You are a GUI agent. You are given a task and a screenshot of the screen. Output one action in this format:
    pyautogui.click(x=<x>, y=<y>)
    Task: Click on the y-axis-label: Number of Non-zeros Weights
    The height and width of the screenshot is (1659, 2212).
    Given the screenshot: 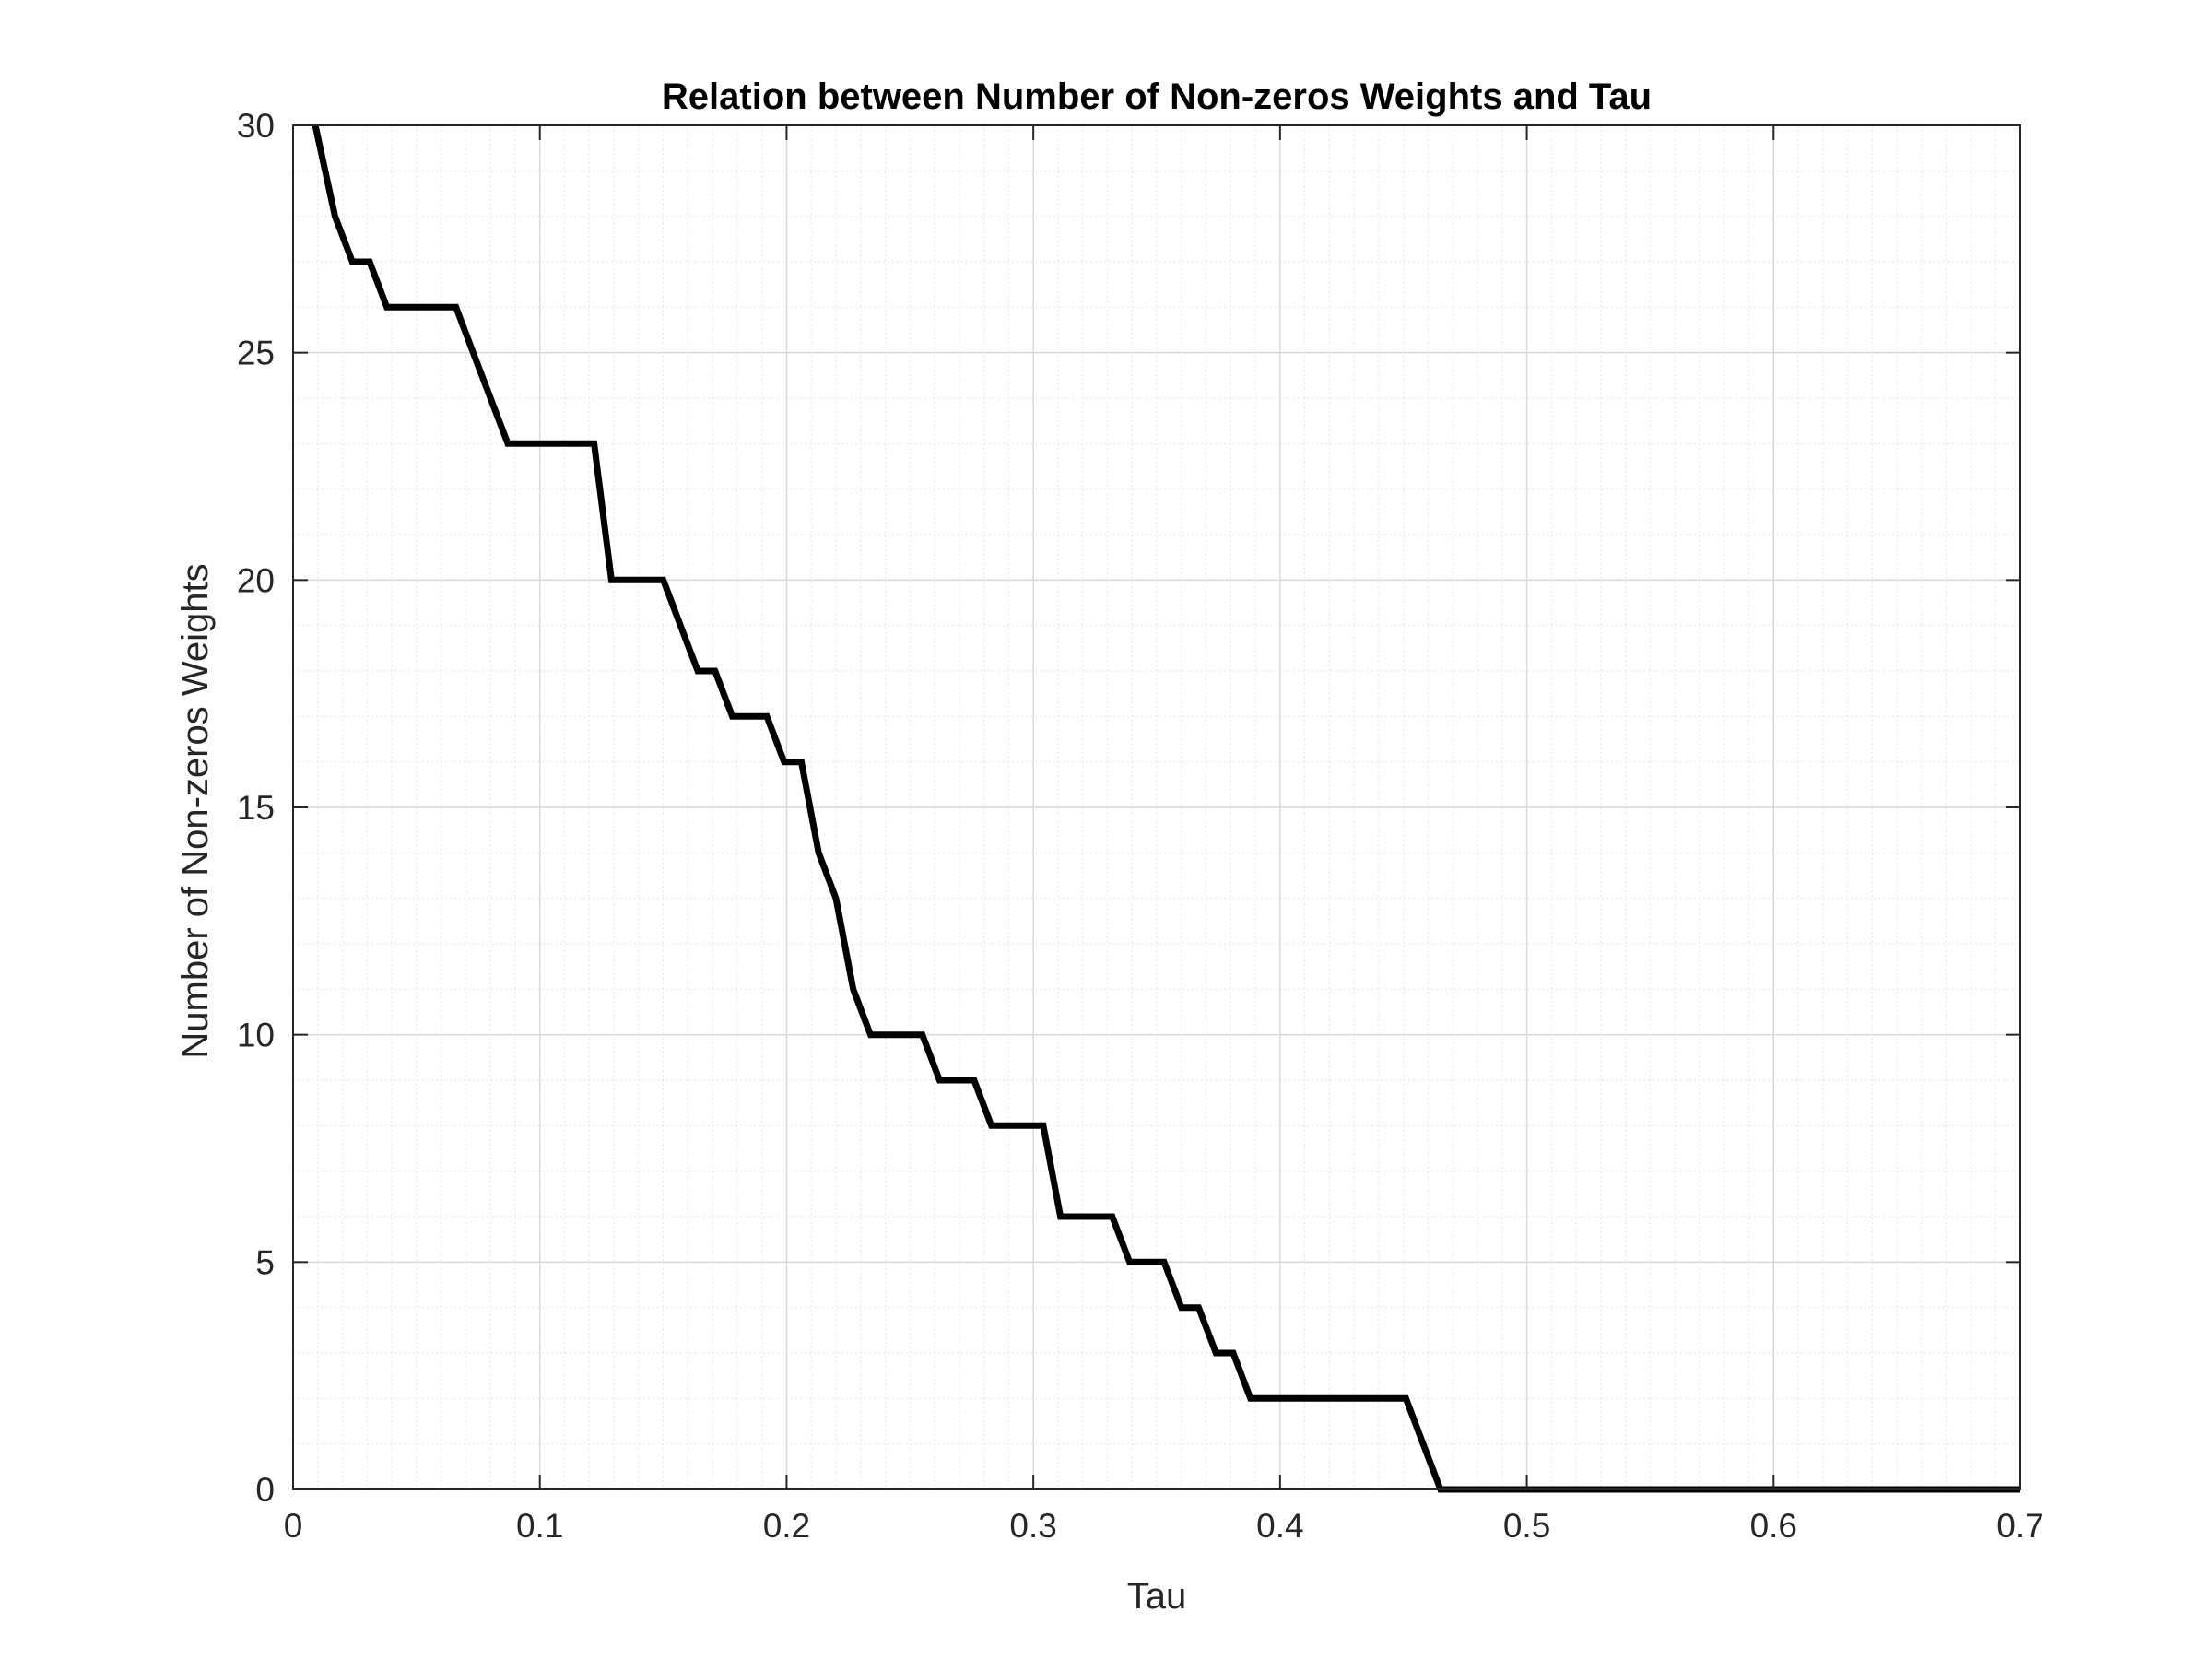 What is the action you would take?
    pyautogui.click(x=195, y=810)
    